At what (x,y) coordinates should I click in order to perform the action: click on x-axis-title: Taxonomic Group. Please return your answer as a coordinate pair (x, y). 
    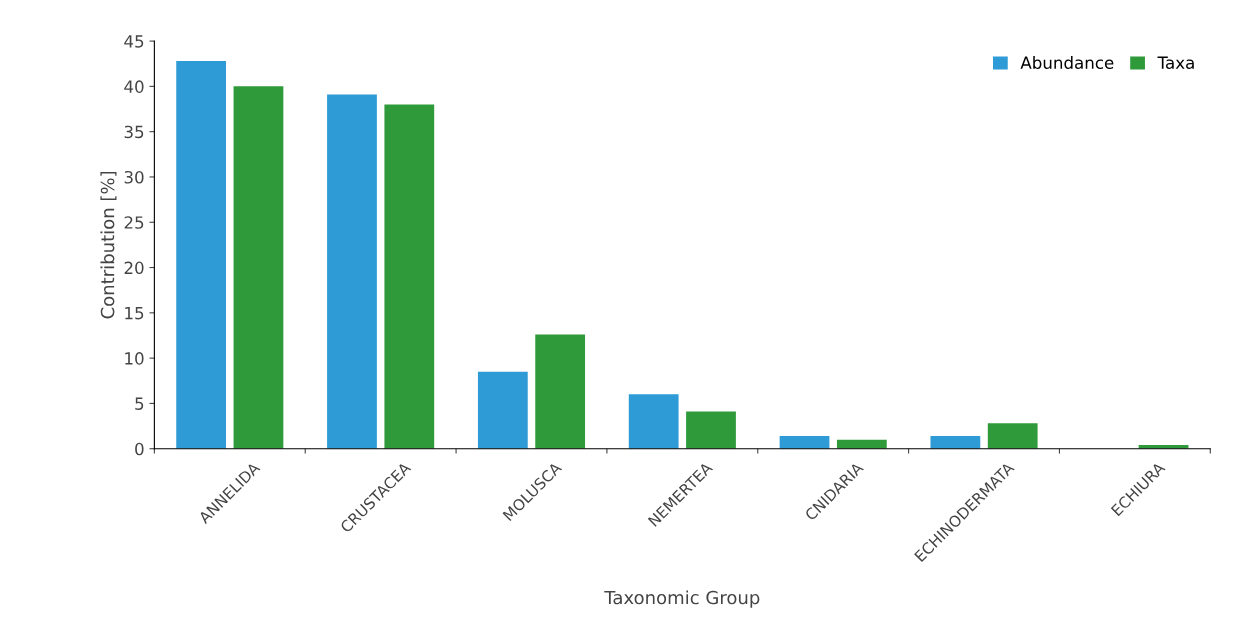
    Looking at the image, I should click on (682, 599).